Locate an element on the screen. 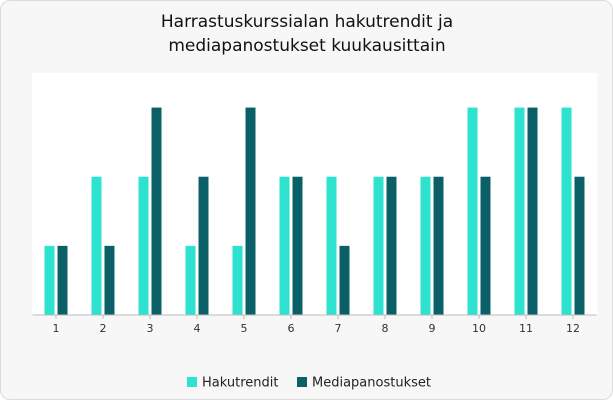 The image size is (613, 400). x-tick-label: 10 is located at coordinates (479, 328).